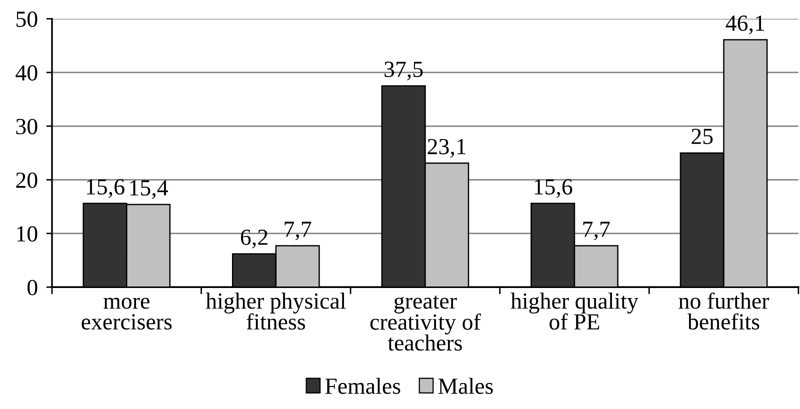 The image size is (800, 409). Describe the element at coordinates (403, 71) in the screenshot. I see `data-label: 37,5` at that location.